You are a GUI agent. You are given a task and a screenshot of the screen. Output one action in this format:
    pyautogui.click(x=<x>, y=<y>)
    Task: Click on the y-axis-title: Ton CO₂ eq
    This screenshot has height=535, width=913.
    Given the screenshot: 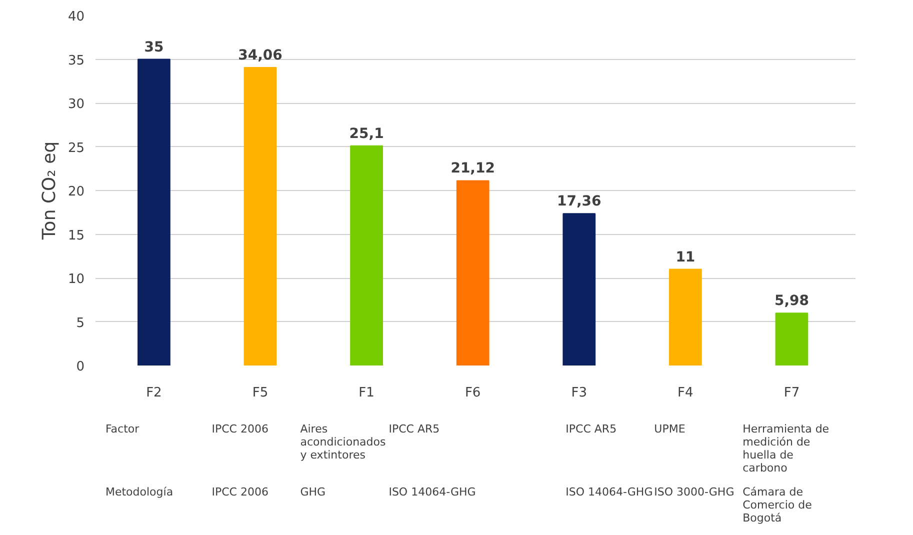 What is the action you would take?
    pyautogui.click(x=49, y=191)
    